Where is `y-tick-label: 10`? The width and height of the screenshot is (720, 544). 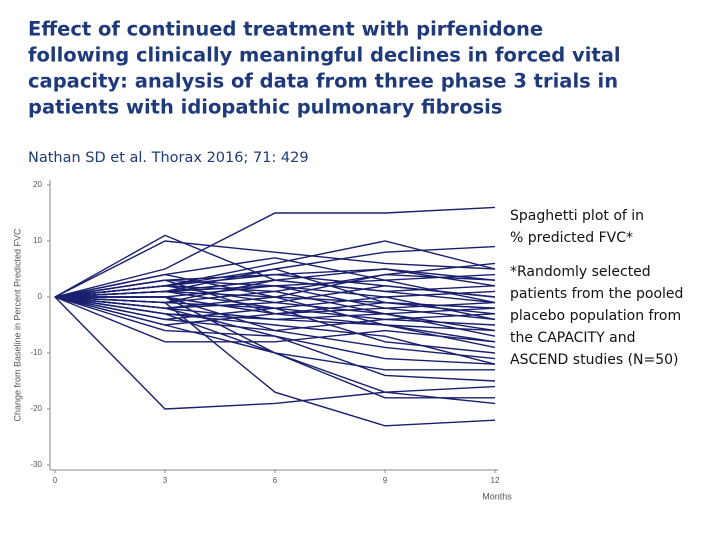 y-tick-label: 10 is located at coordinates (37, 240).